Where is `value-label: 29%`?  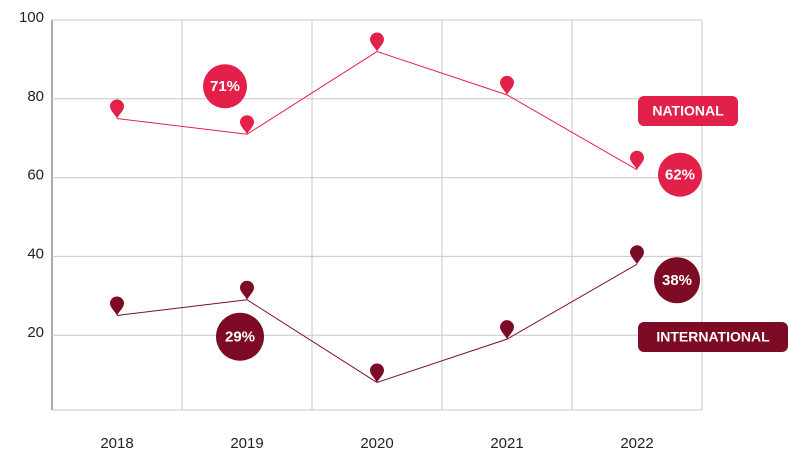 value-label: 29% is located at coordinates (240, 337).